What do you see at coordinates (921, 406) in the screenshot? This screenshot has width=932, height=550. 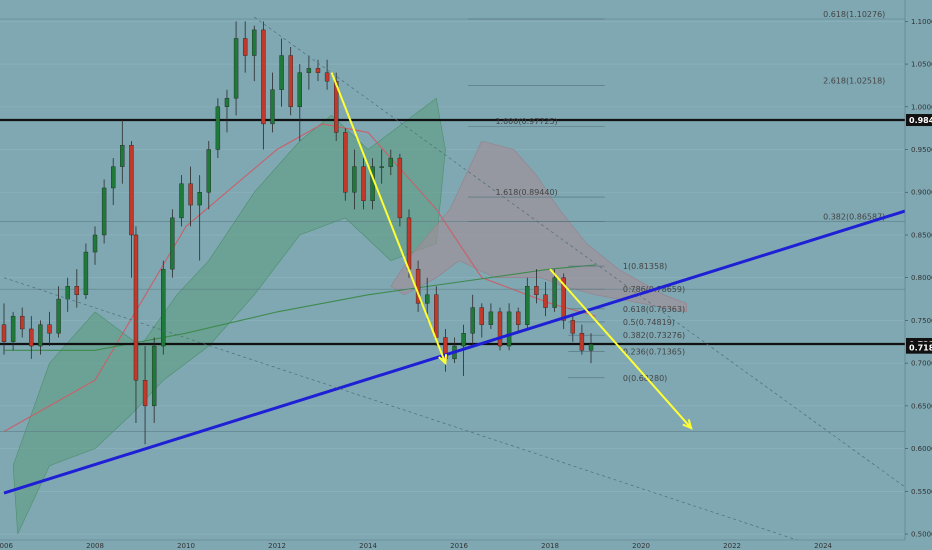 I see `y-tick-label: 0.65000` at bounding box center [921, 406].